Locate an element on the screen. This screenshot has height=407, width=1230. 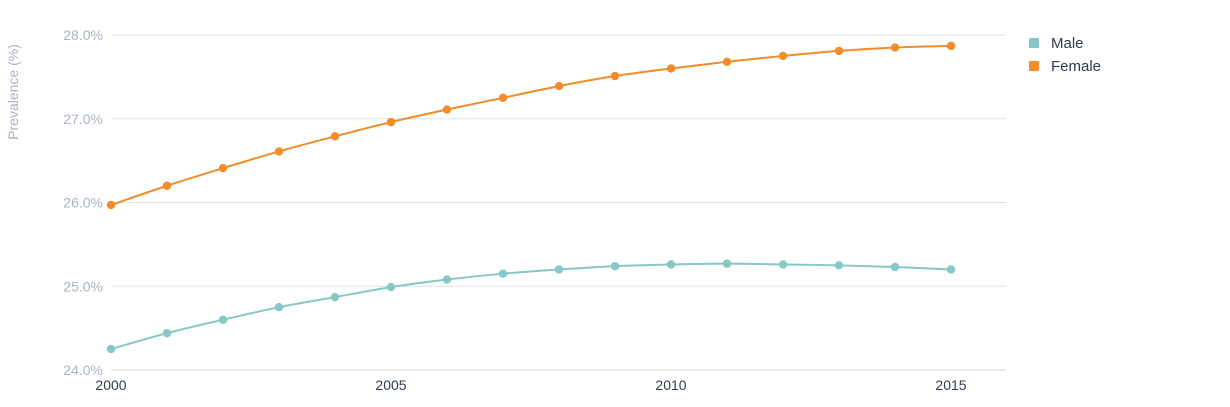
male-series-line is located at coordinates (531, 306).